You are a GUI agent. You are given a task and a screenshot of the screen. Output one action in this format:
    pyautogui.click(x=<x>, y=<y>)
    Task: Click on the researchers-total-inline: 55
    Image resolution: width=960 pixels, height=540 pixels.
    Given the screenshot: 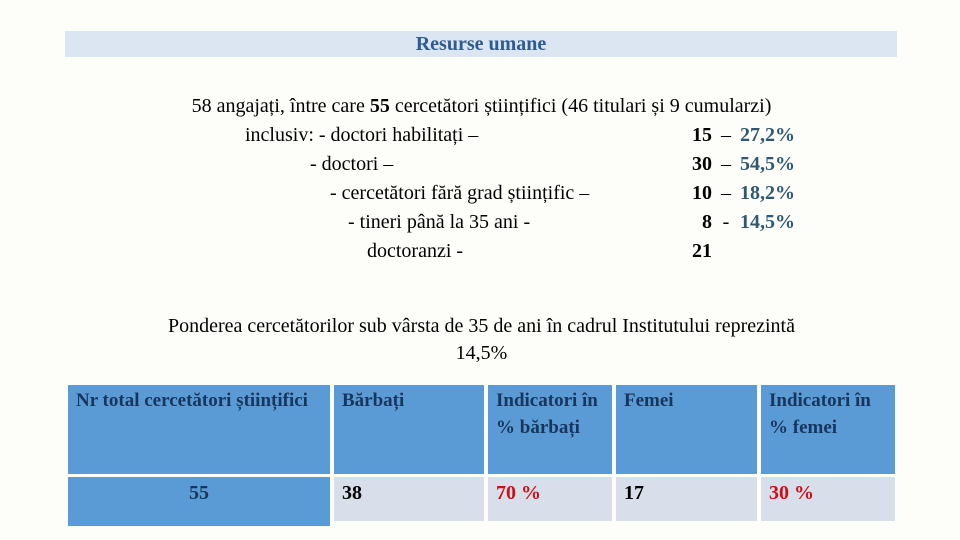 What is the action you would take?
    pyautogui.click(x=379, y=106)
    